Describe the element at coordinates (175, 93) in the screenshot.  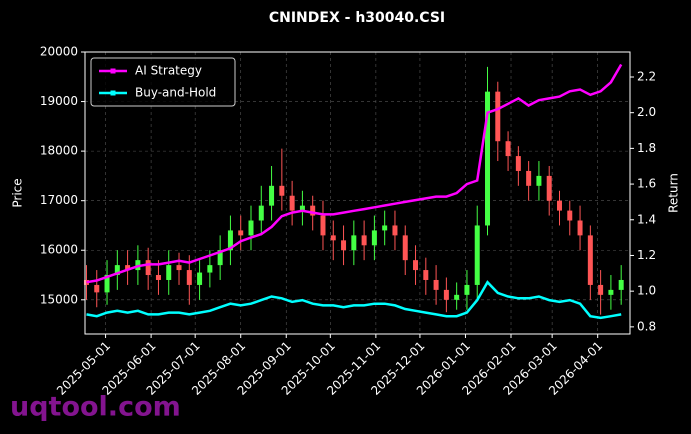
I see `legend-label: Buy-and-Hold` at that location.